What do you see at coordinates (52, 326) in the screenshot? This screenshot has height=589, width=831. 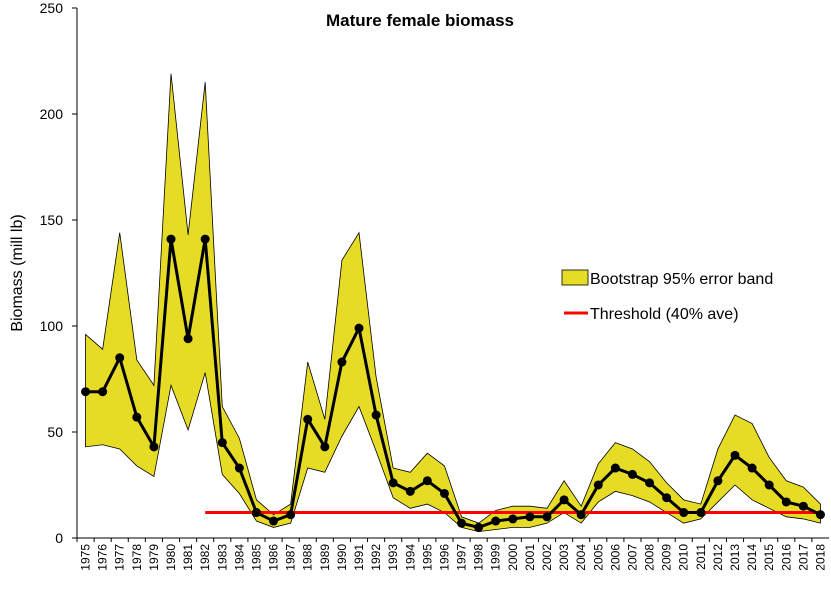 I see `y-tick-label: 100` at bounding box center [52, 326].